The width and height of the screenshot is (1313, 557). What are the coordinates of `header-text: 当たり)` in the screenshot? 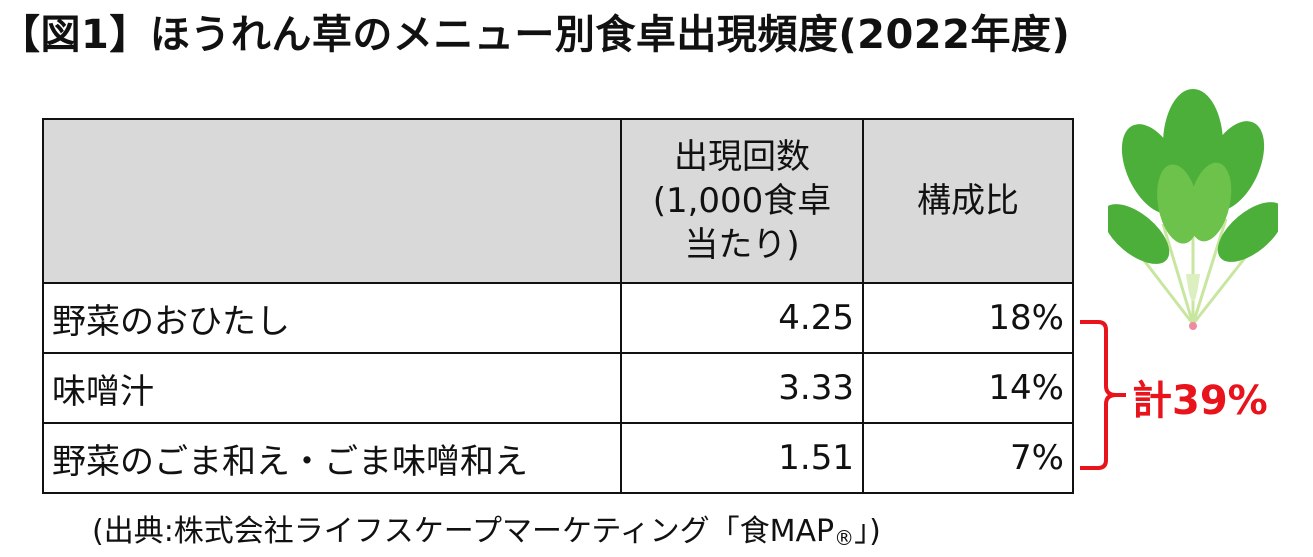 It's located at (742, 245).